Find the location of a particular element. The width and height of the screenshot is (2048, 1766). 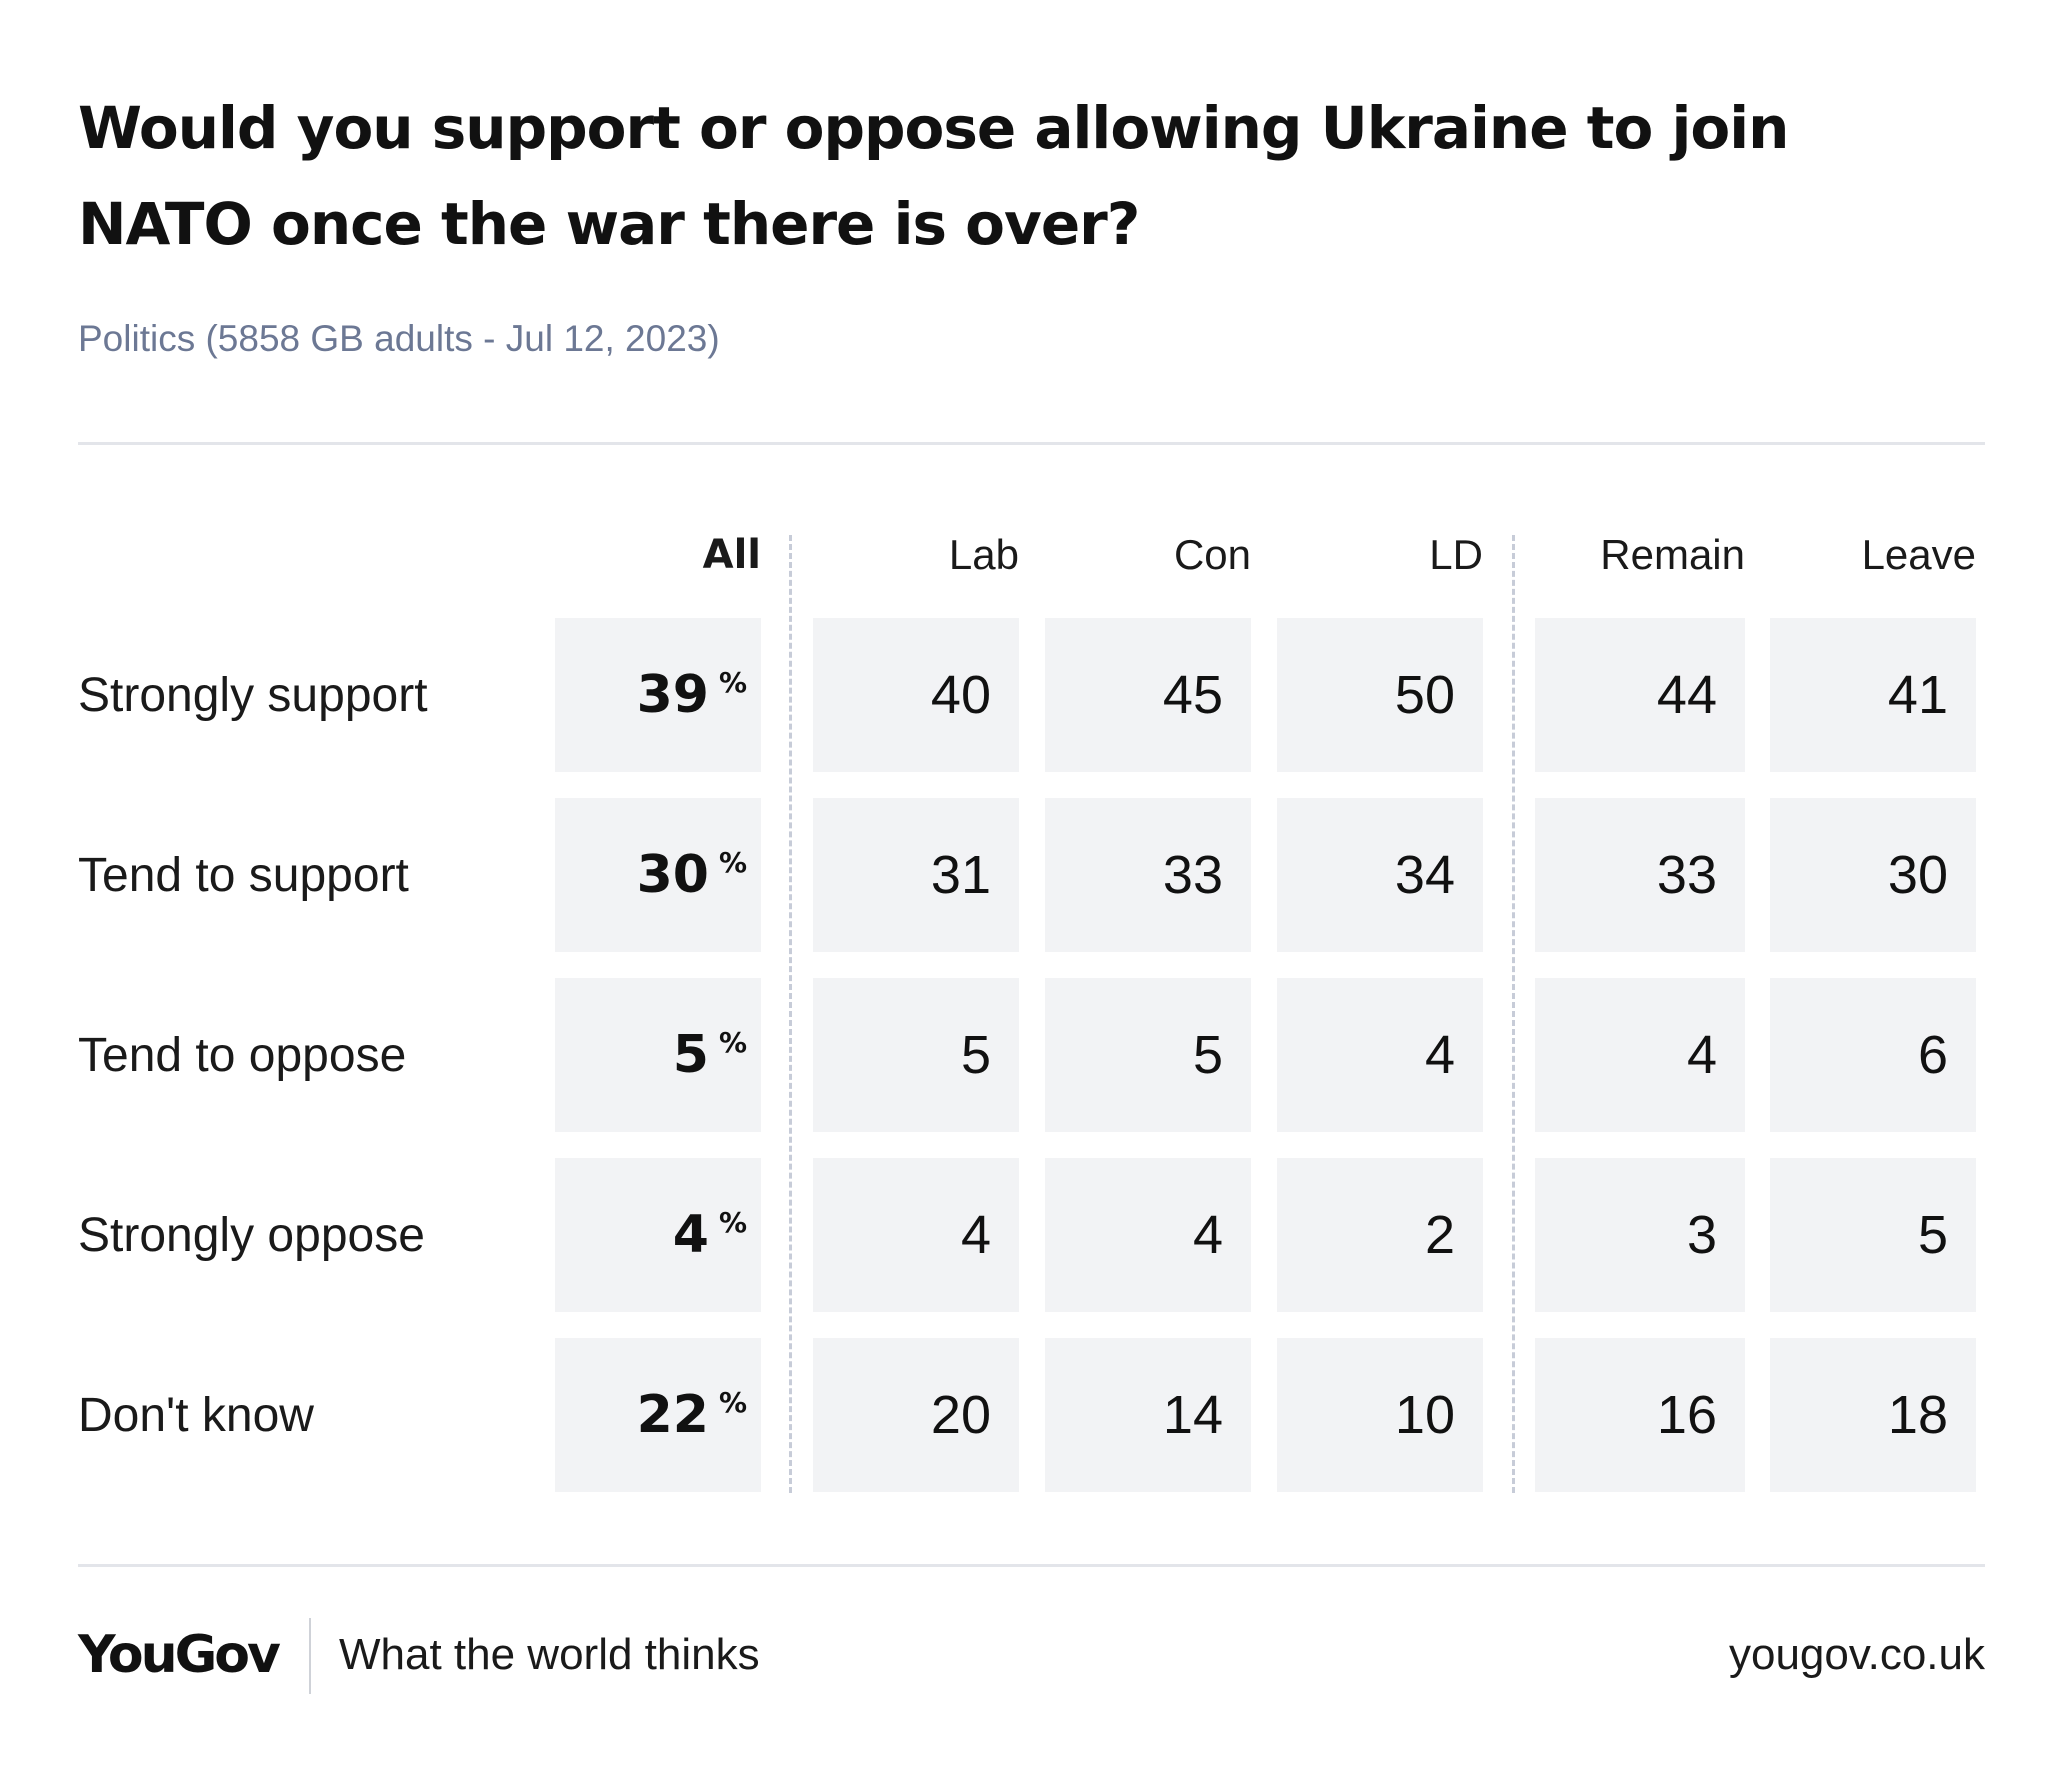

top-divider is located at coordinates (1031, 443).